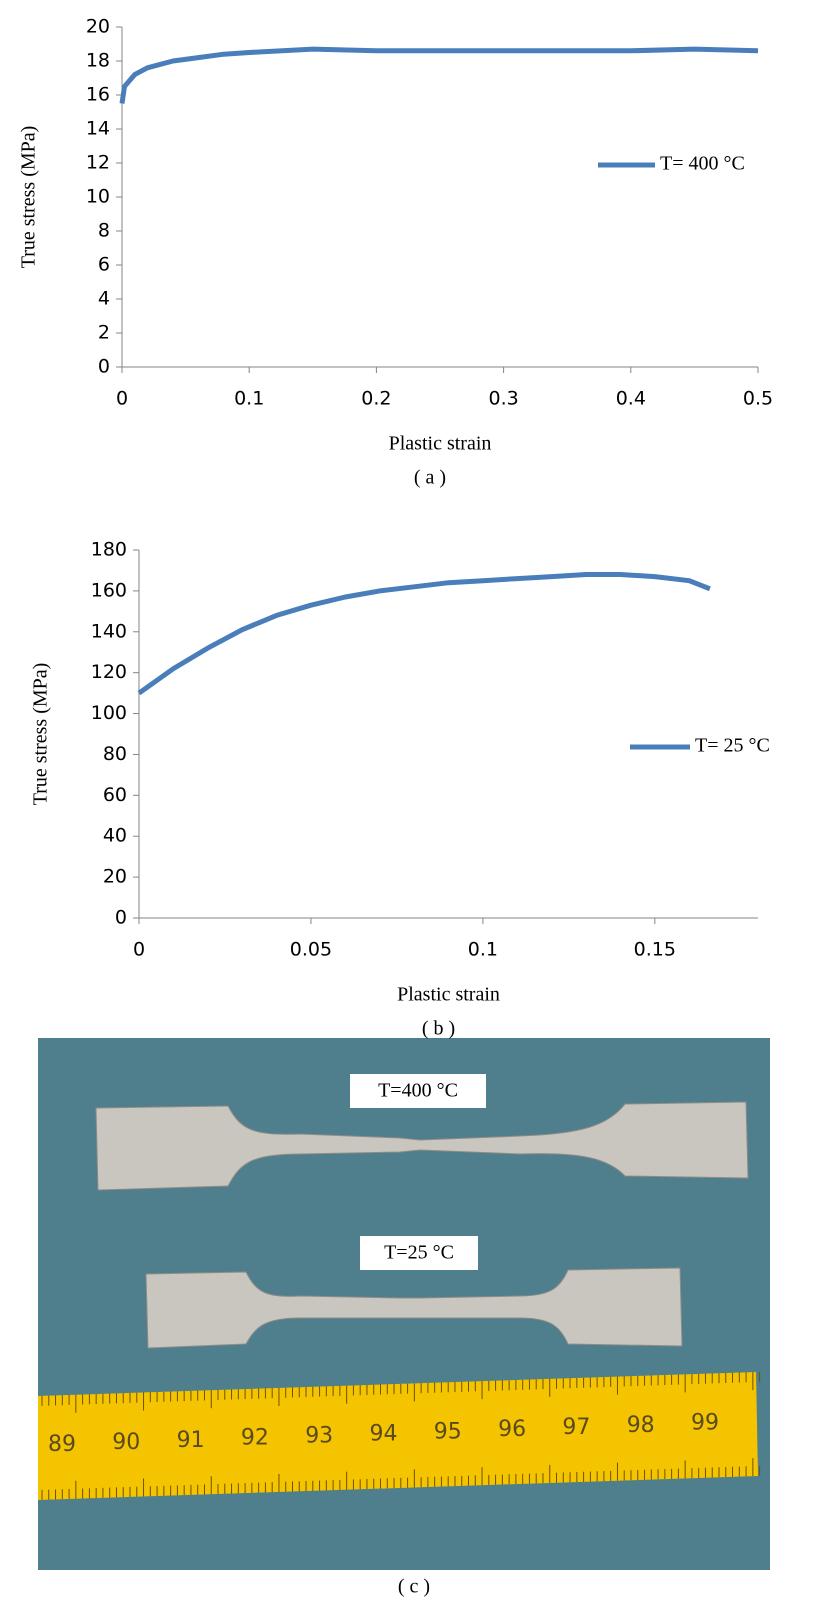  I want to click on photo-label: T=400 °C, so click(418, 1091).